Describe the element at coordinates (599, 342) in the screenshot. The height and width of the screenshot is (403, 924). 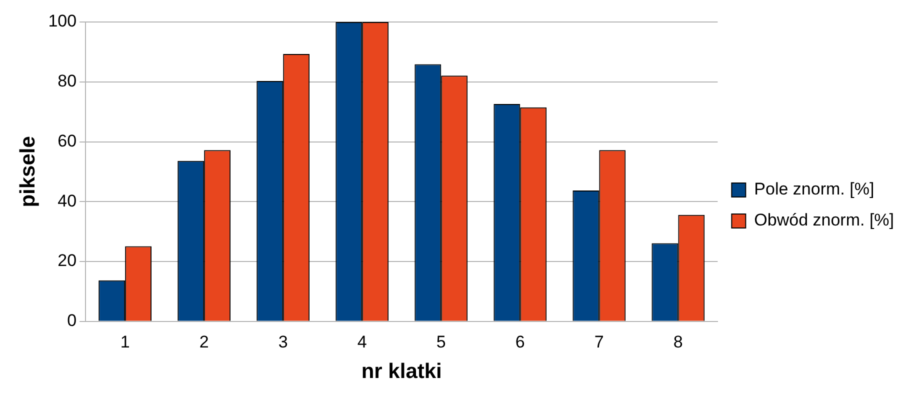
I see `x-tick-label: 7` at that location.